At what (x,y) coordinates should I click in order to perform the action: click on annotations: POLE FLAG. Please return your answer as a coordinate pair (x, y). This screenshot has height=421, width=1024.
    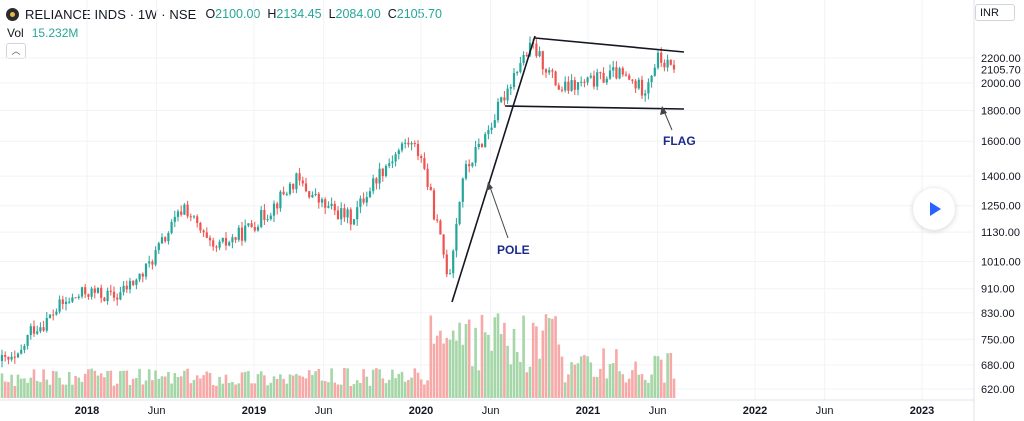
    Looking at the image, I should click on (591, 181).